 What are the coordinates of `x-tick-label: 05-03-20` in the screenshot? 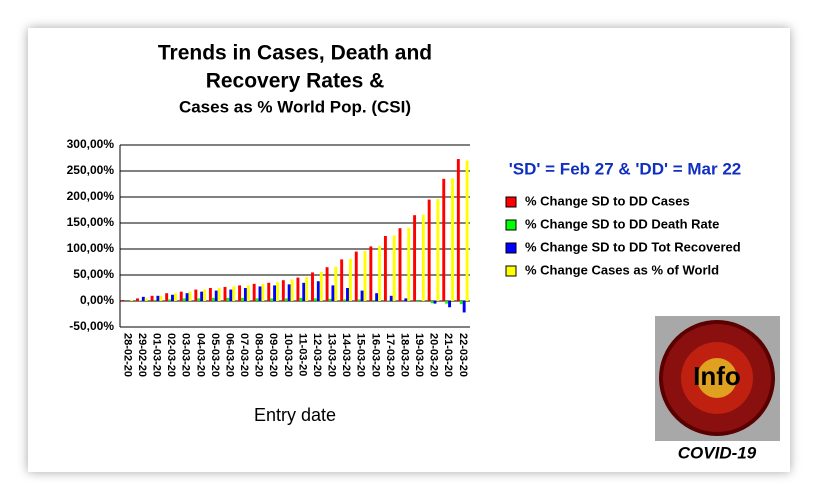 It's located at (215, 355).